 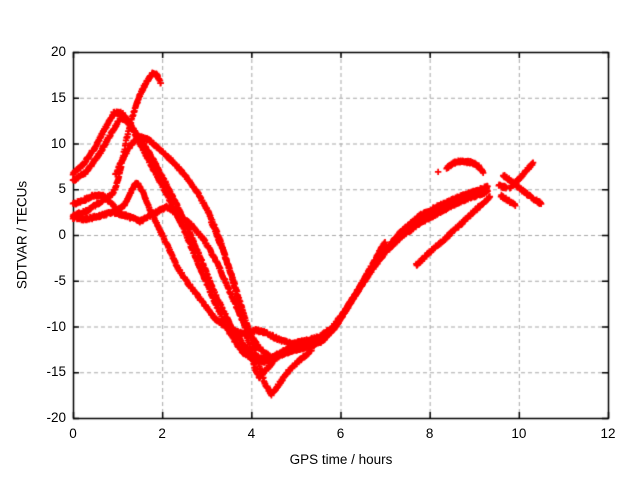 I want to click on y-tick-label: 15, so click(x=58, y=97).